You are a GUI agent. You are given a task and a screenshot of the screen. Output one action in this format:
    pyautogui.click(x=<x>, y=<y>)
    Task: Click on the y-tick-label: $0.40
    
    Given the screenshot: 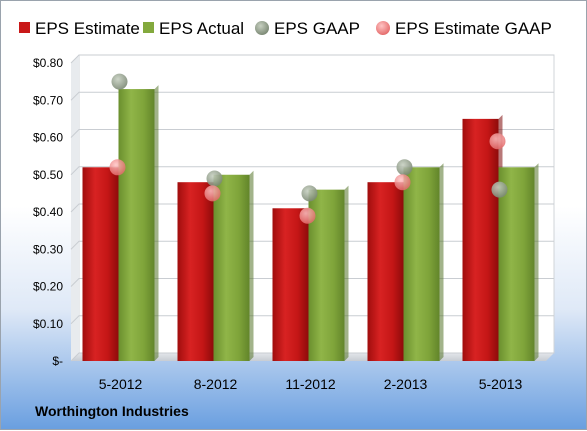 What is the action you would take?
    pyautogui.click(x=48, y=212)
    